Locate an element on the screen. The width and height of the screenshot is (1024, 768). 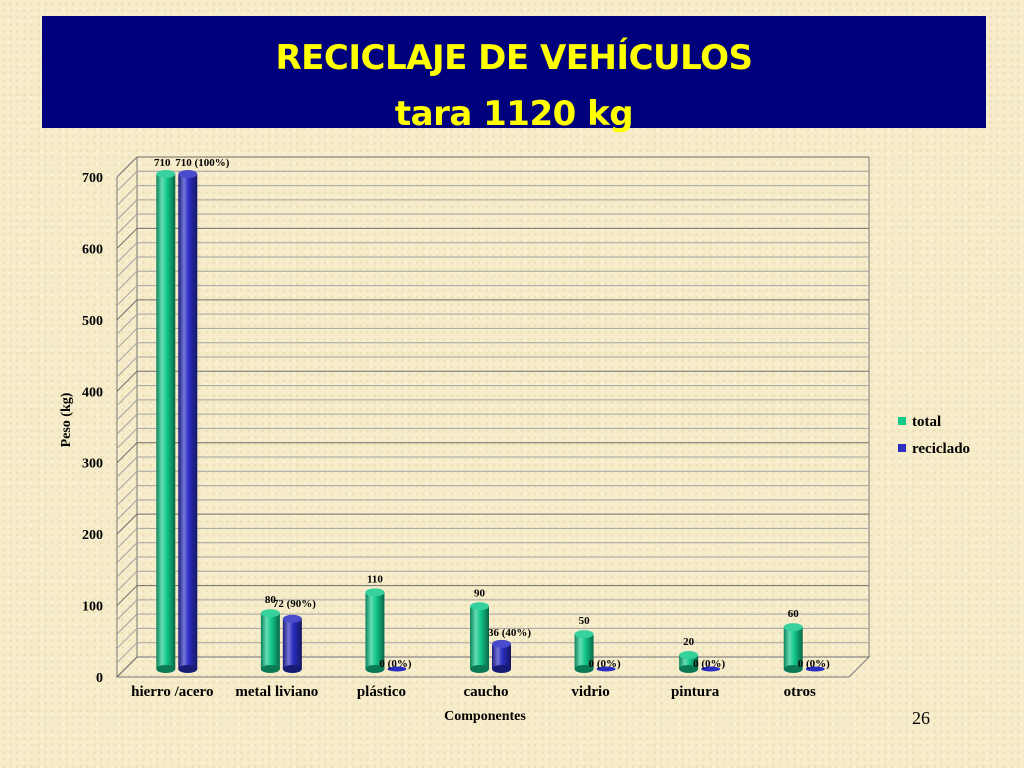
y-tick-label: 300 is located at coordinates (92, 464).